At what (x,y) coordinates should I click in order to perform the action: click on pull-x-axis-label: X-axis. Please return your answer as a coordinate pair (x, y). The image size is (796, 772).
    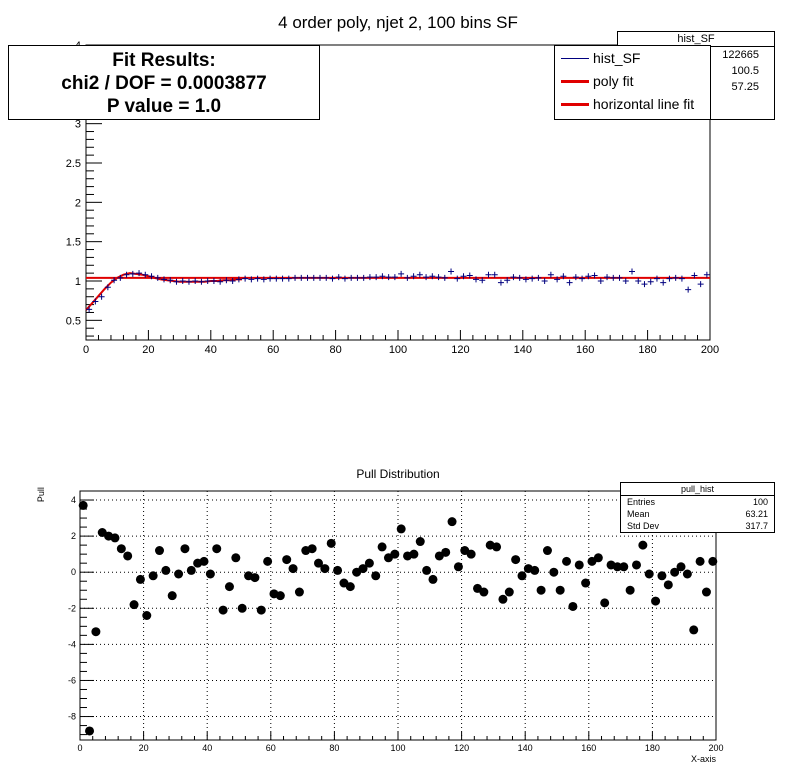
    Looking at the image, I should click on (704, 759).